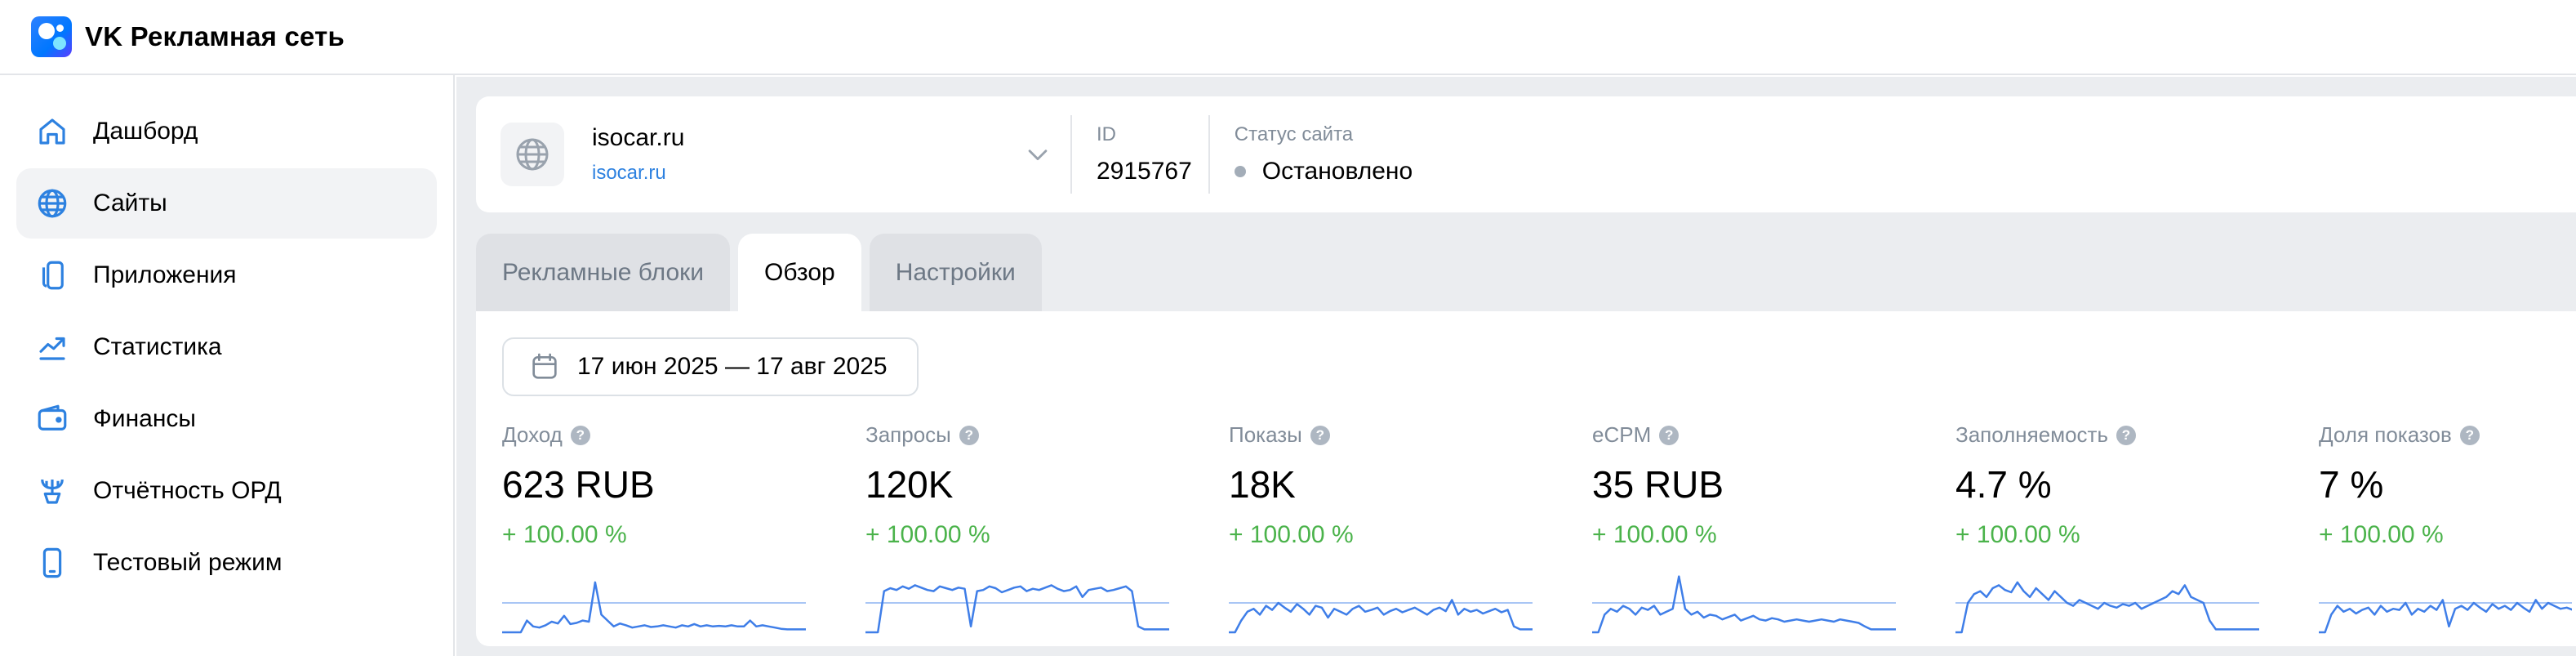 Image resolution: width=2576 pixels, height=656 pixels. Describe the element at coordinates (145, 131) in the screenshot. I see `sidebar-item-label: Дашборд` at that location.